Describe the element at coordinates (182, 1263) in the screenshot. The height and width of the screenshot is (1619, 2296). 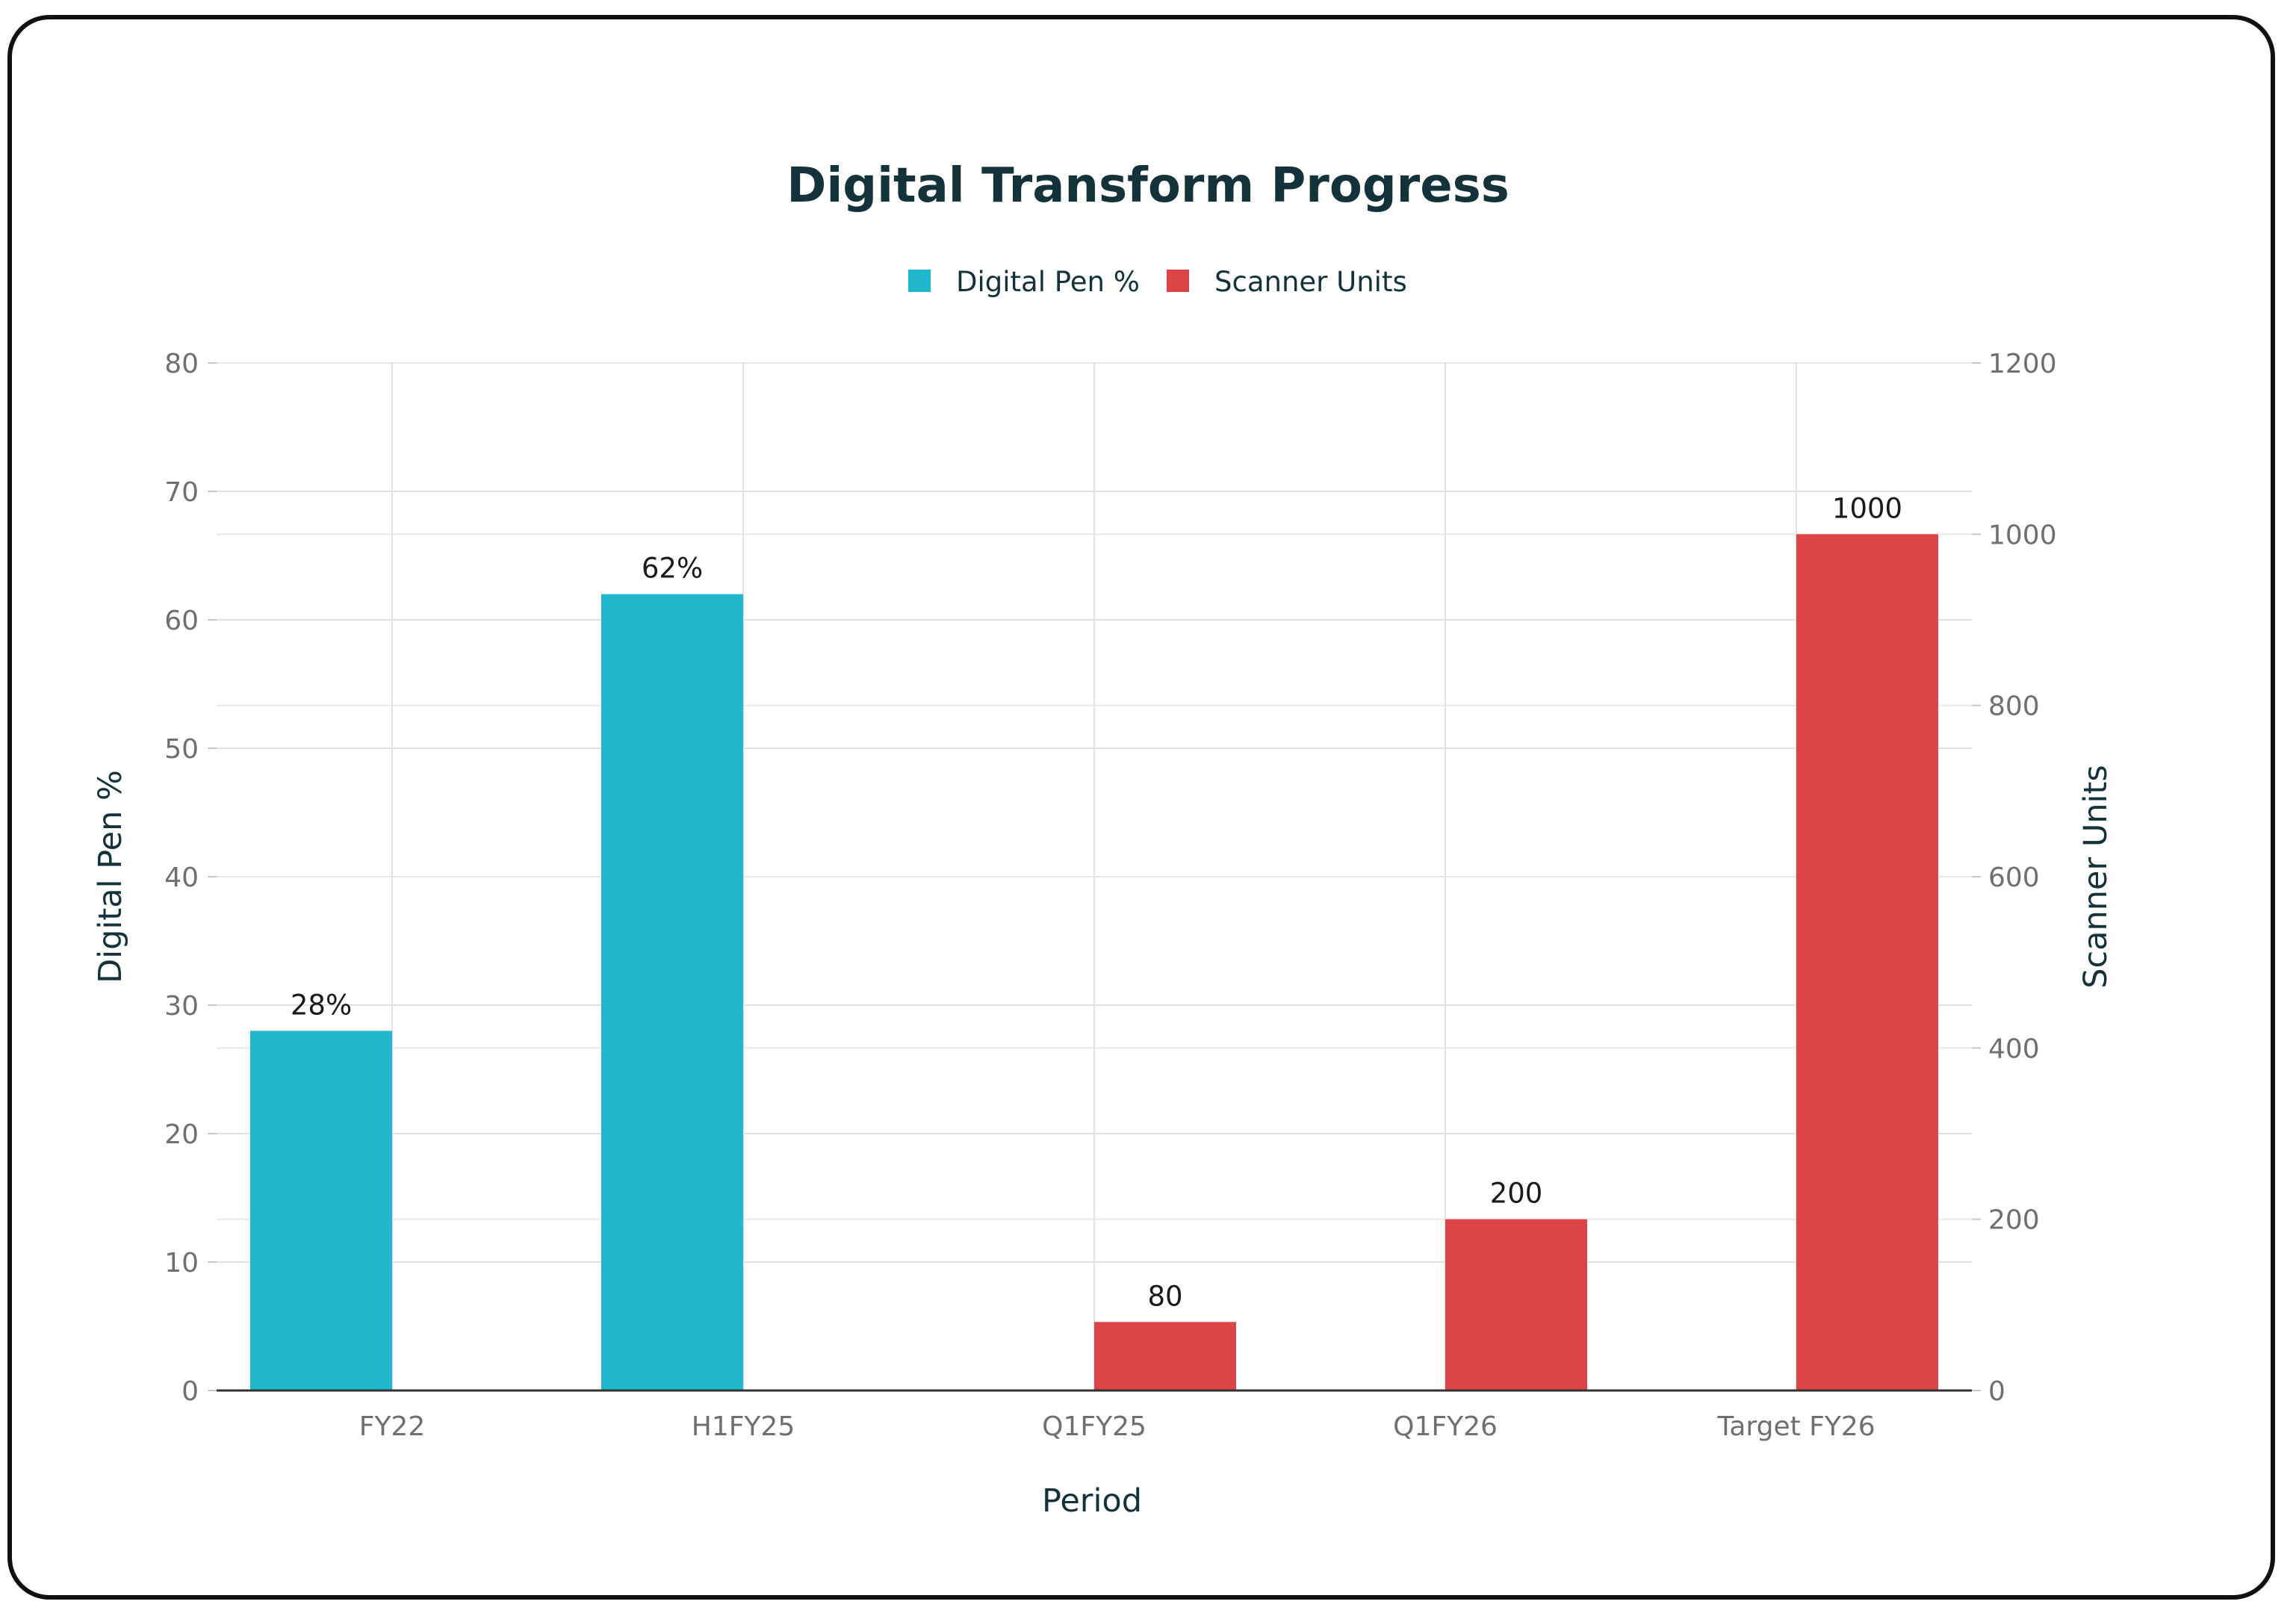
I see `y-tick-label: 10` at that location.